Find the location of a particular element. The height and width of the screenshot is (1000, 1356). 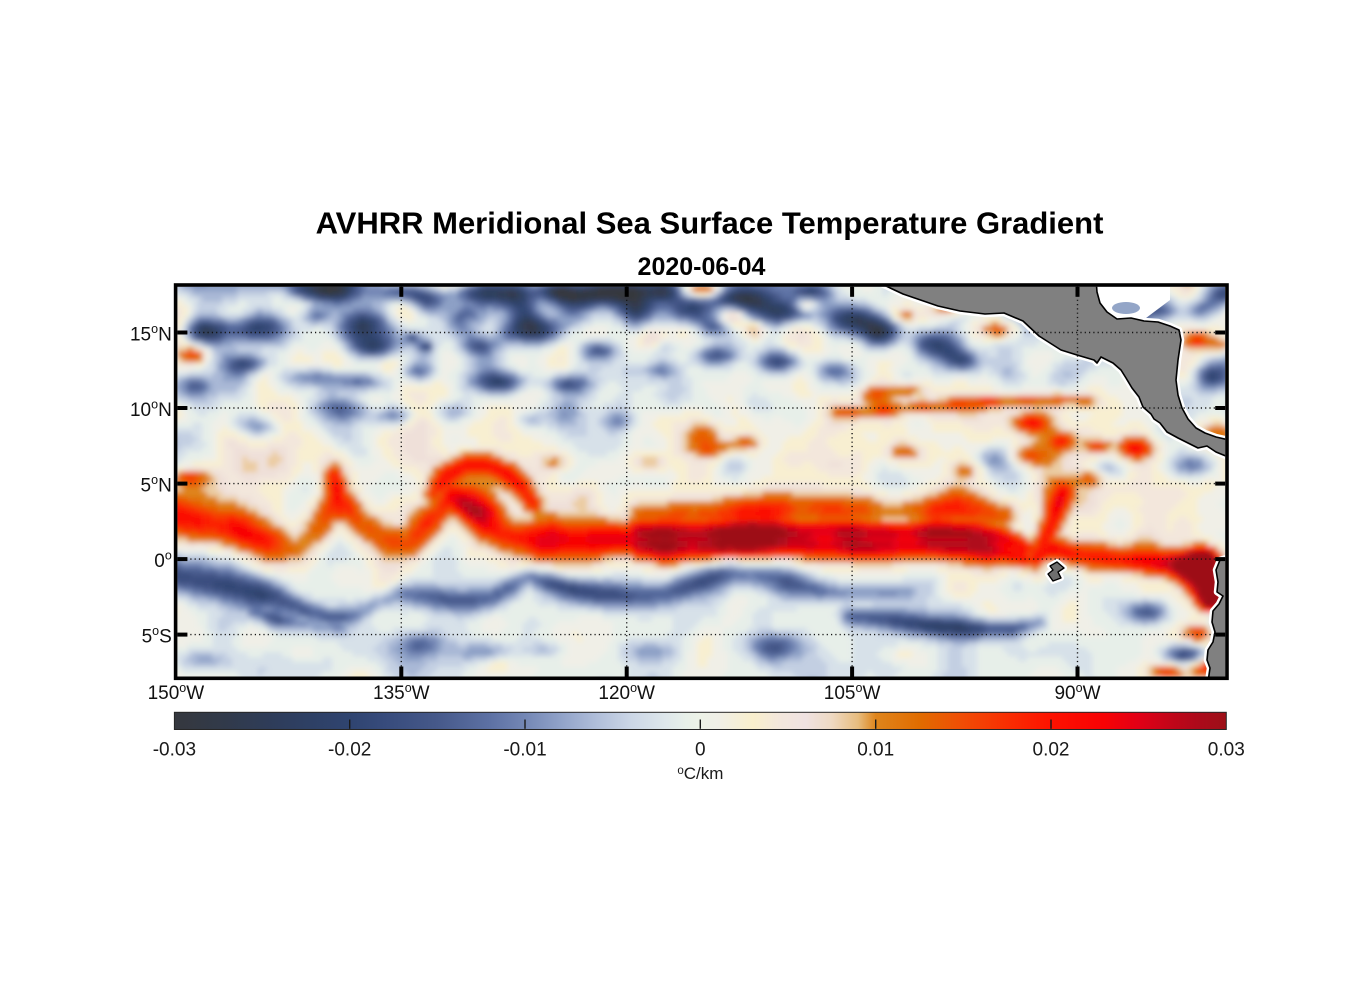

svg-text: 135oW is located at coordinates (401, 692).